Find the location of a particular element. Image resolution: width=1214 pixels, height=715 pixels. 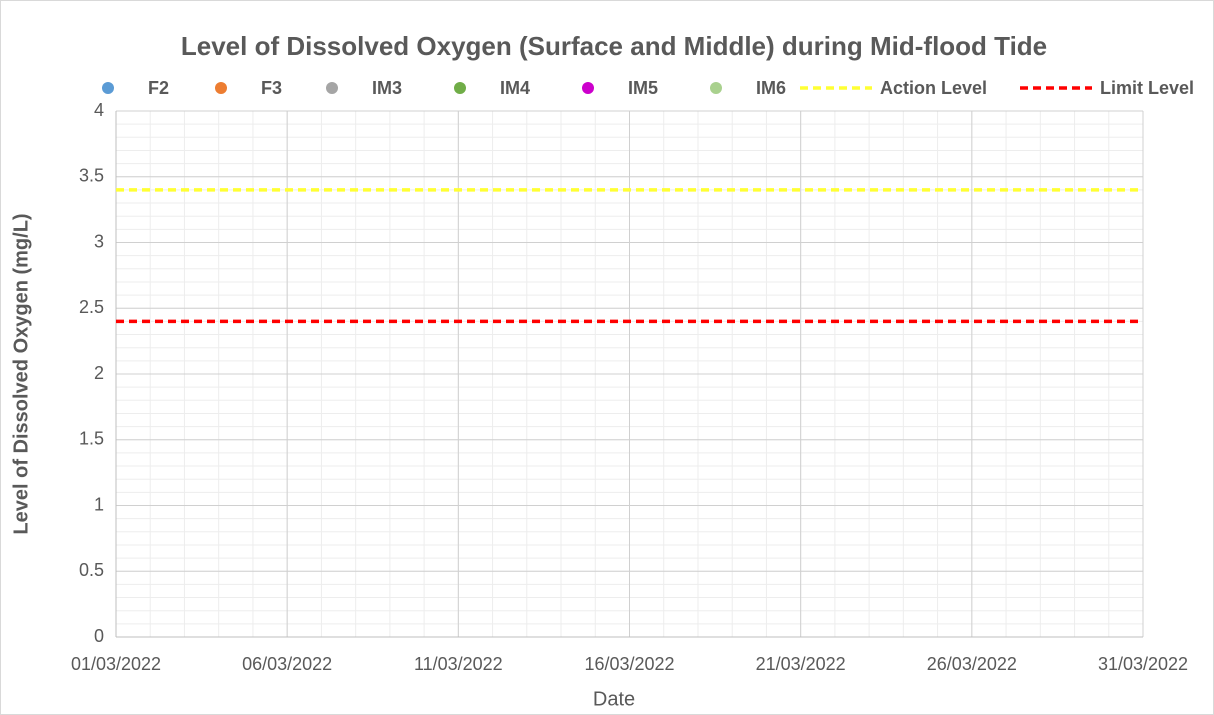

x-tick-label: 31/03/2022 is located at coordinates (1143, 664).